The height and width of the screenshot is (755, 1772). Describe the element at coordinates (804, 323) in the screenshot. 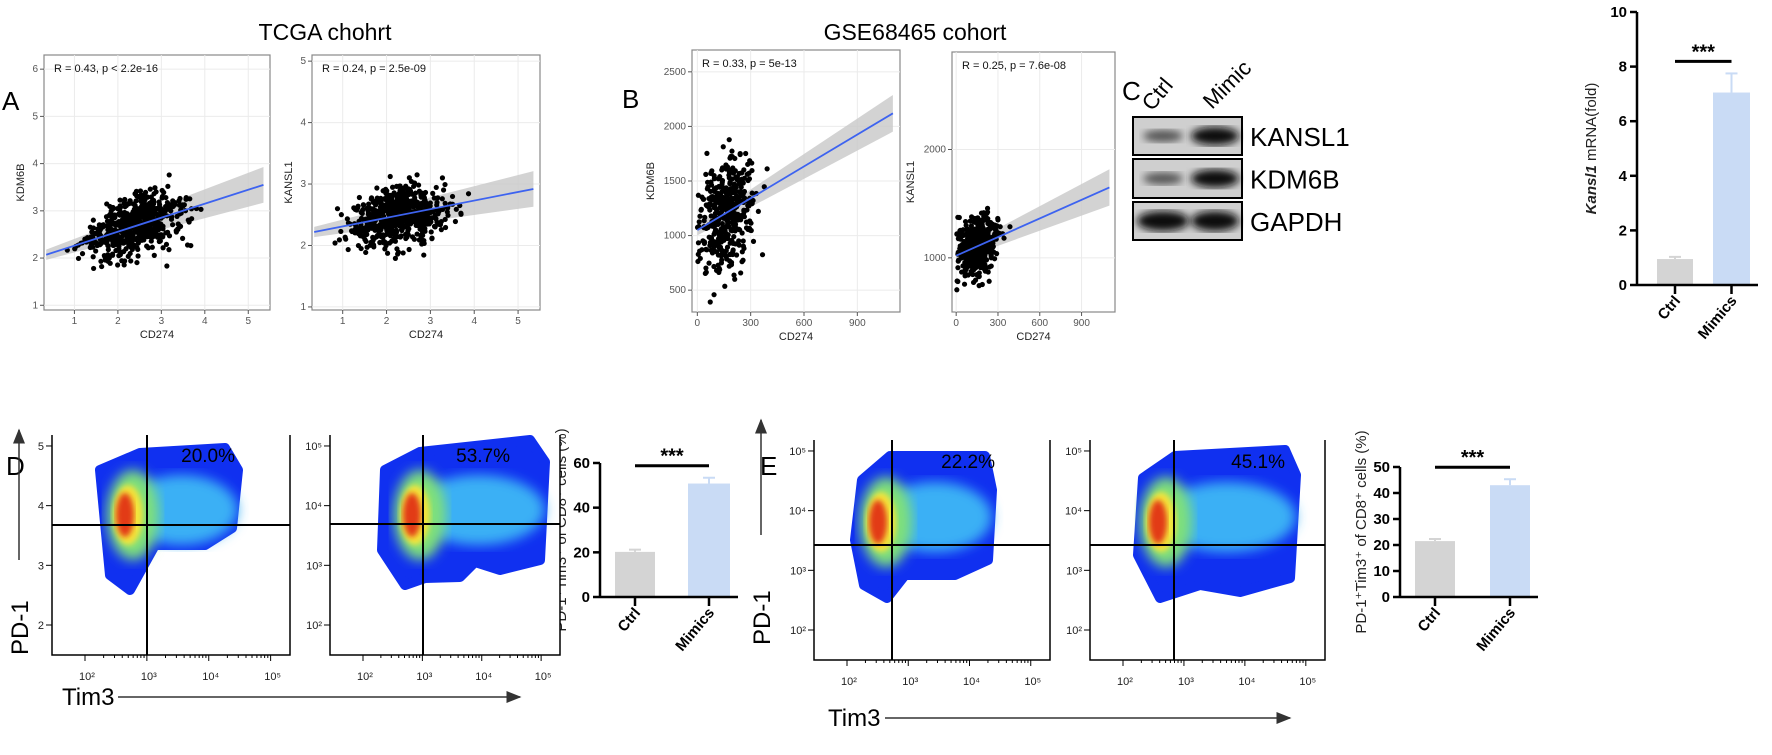

I see `x-tick-label: 600` at that location.